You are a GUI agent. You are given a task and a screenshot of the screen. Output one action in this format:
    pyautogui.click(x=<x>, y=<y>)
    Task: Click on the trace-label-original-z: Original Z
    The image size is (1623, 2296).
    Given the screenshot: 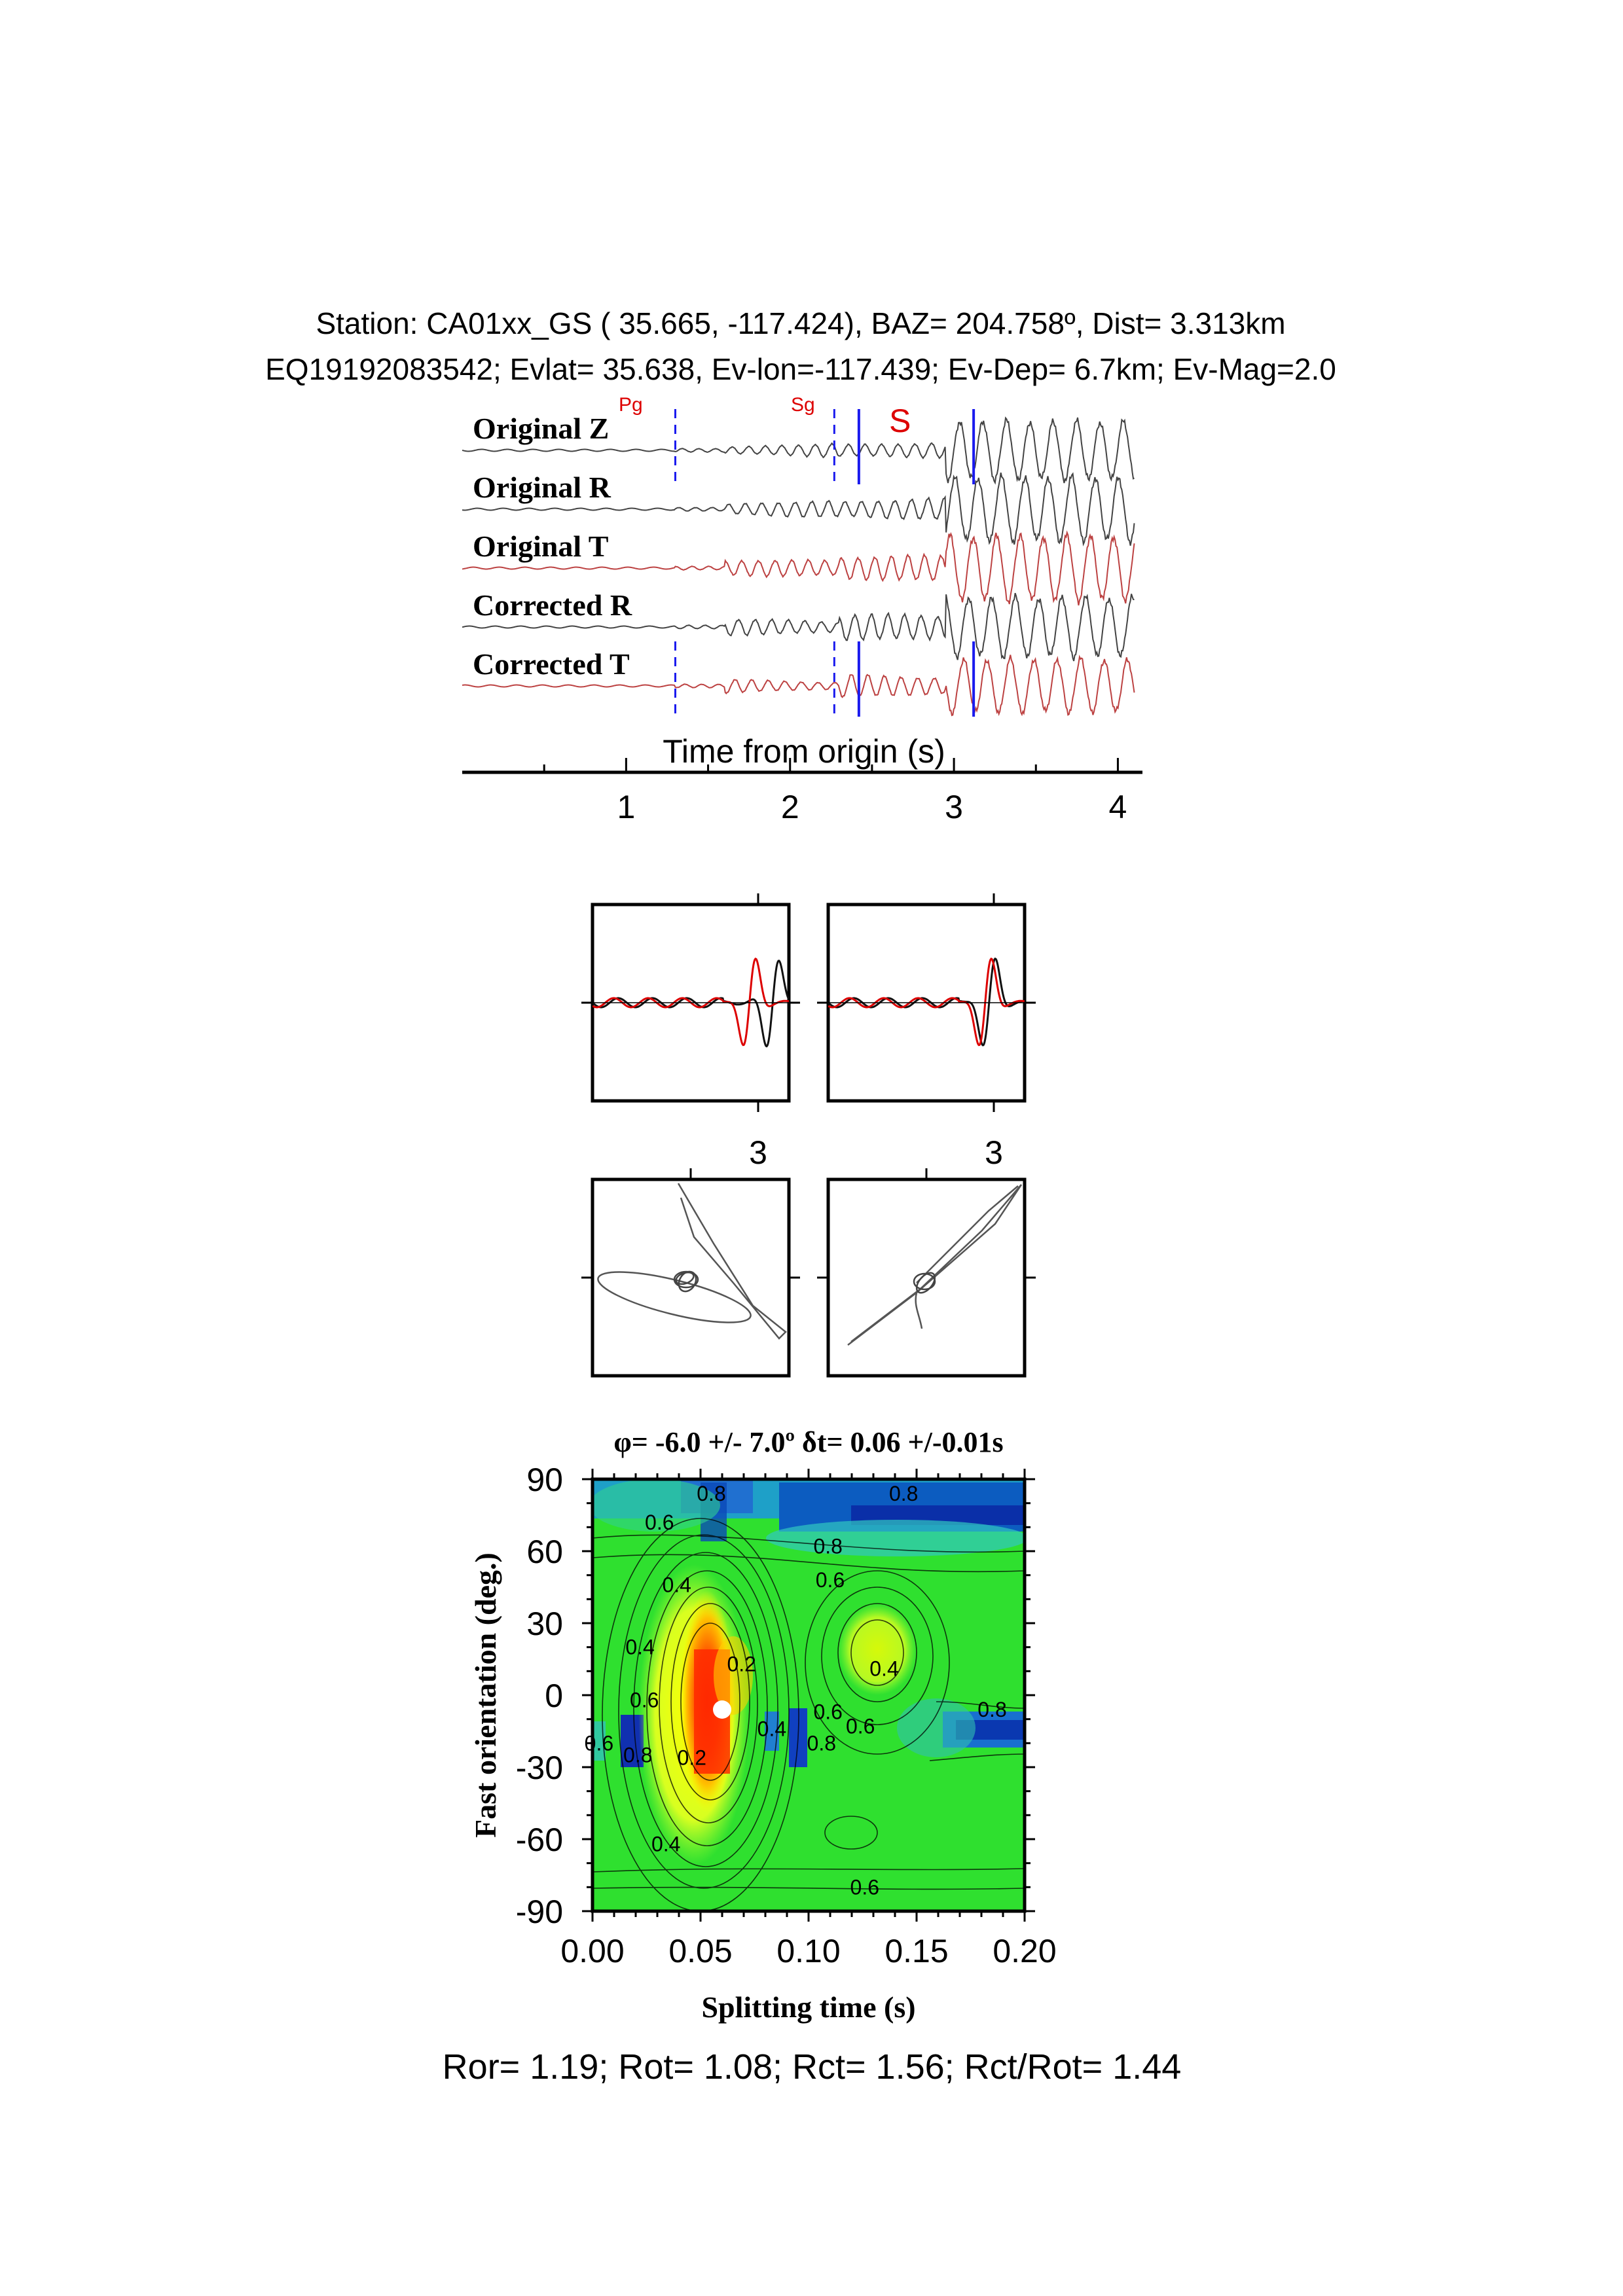 What is the action you would take?
    pyautogui.click(x=541, y=428)
    